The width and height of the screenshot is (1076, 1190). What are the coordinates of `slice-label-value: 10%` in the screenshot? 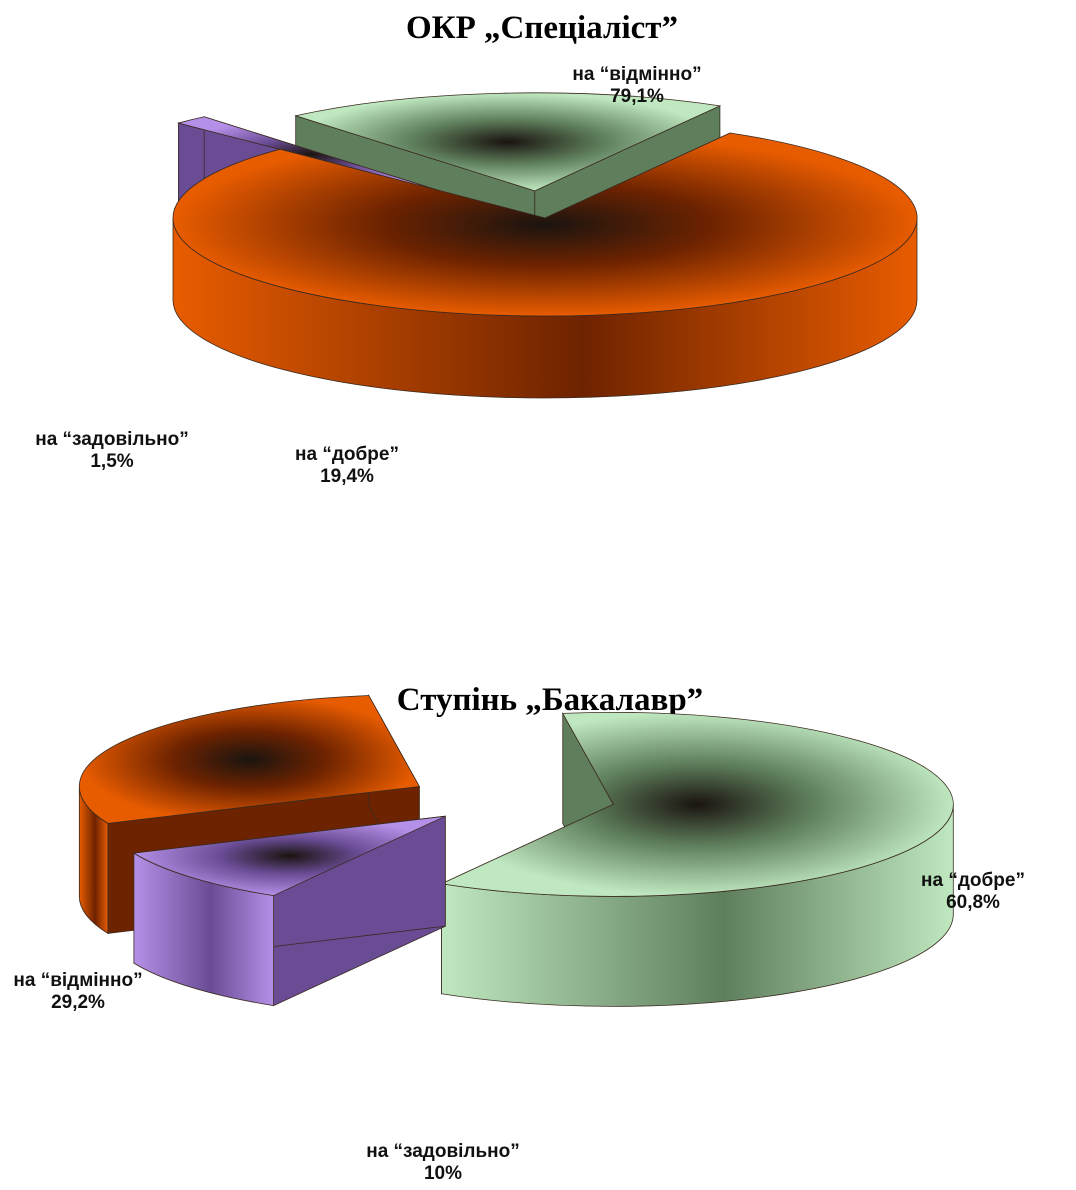 It's located at (443, 1173).